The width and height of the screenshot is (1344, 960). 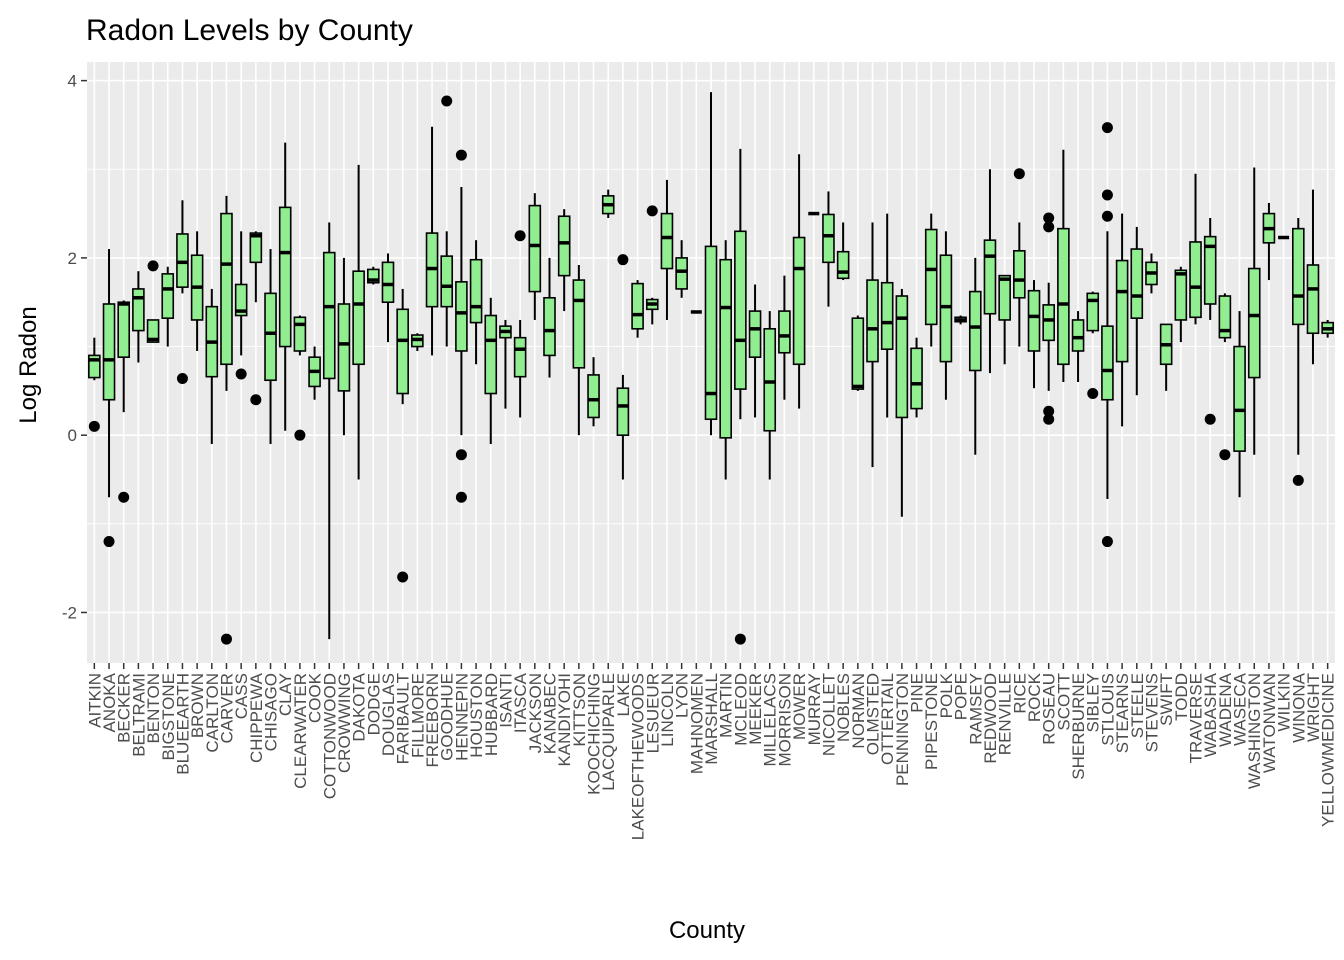 I want to click on x-tick-label: MCLEOD, so click(x=740, y=709).